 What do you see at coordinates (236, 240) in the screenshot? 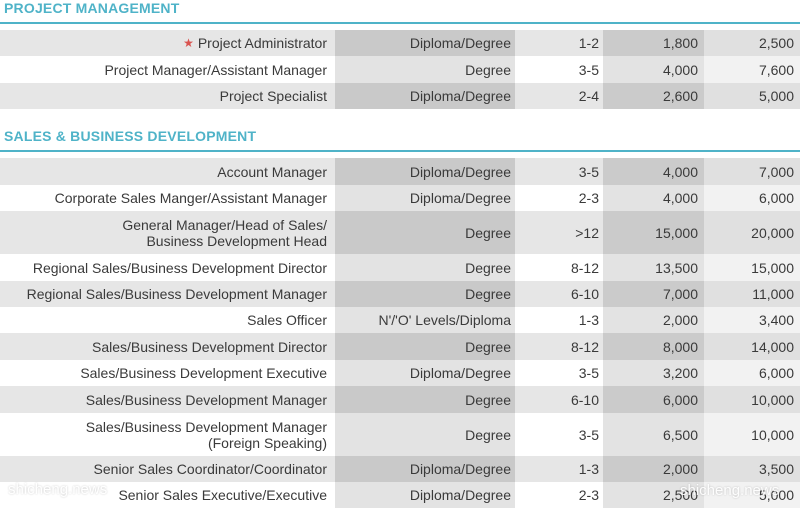
I see `job-title-line2: Business Development Head` at bounding box center [236, 240].